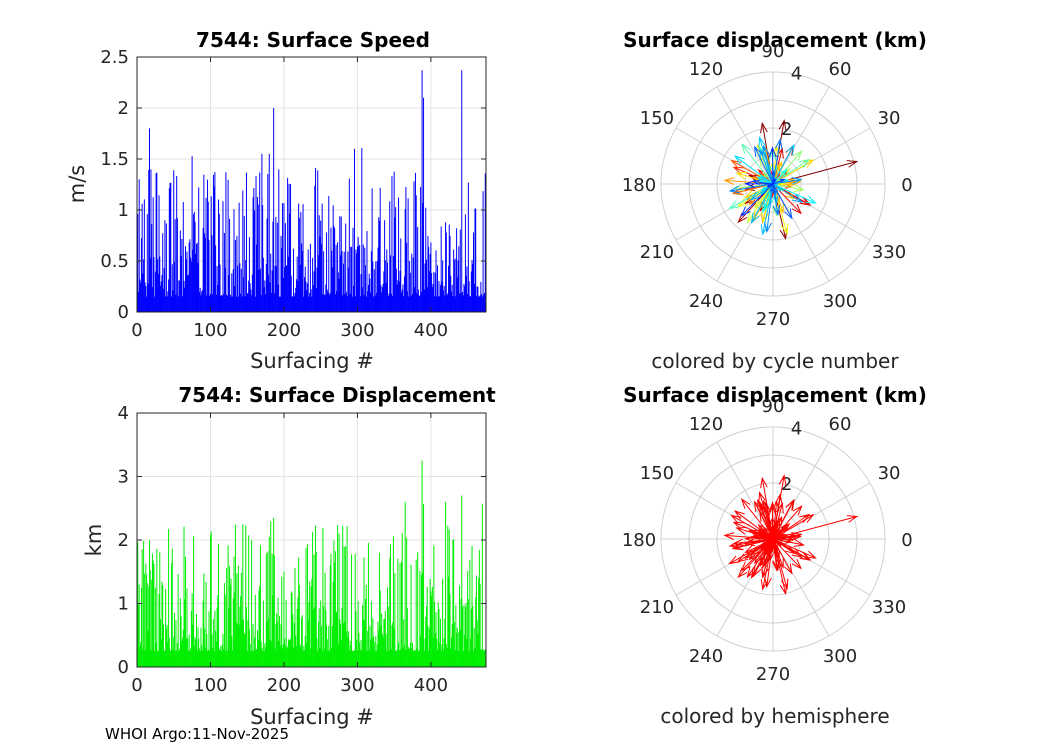 This screenshot has width=1050, height=750. What do you see at coordinates (94, 540) in the screenshot?
I see `displacement-ylabel: km` at bounding box center [94, 540].